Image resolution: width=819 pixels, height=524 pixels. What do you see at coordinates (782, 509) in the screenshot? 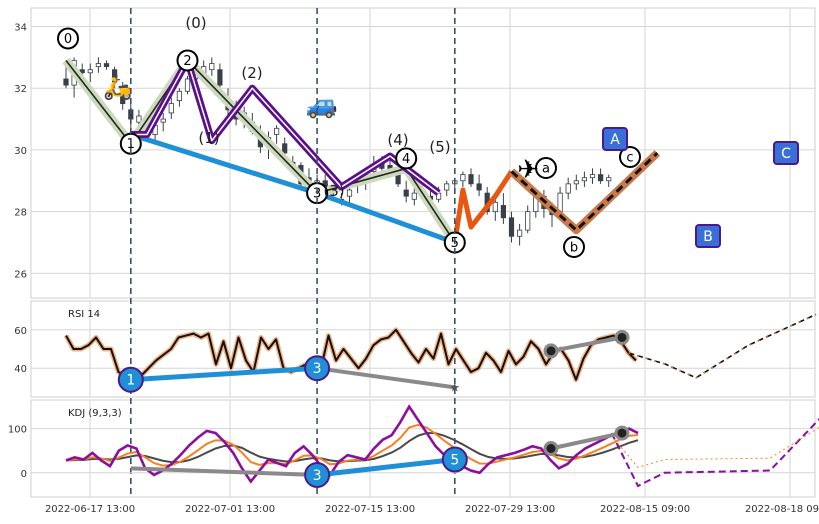
I see `x-tick-label: 2022-08-18 09:00` at bounding box center [782, 509].